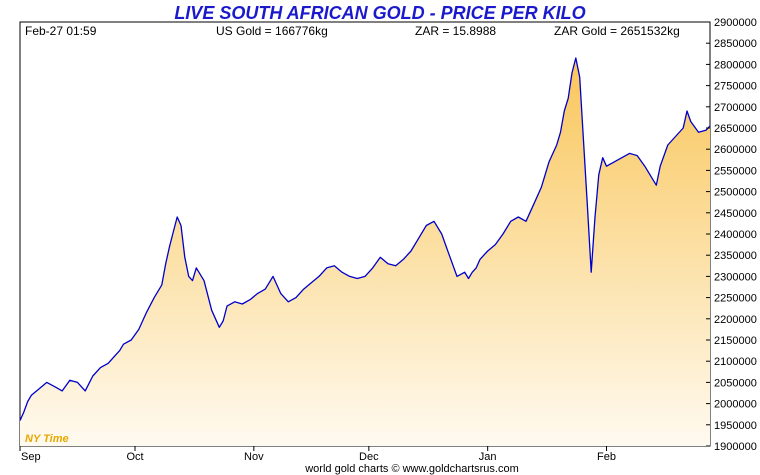  I want to click on x-tick-label: Oct, so click(134, 457).